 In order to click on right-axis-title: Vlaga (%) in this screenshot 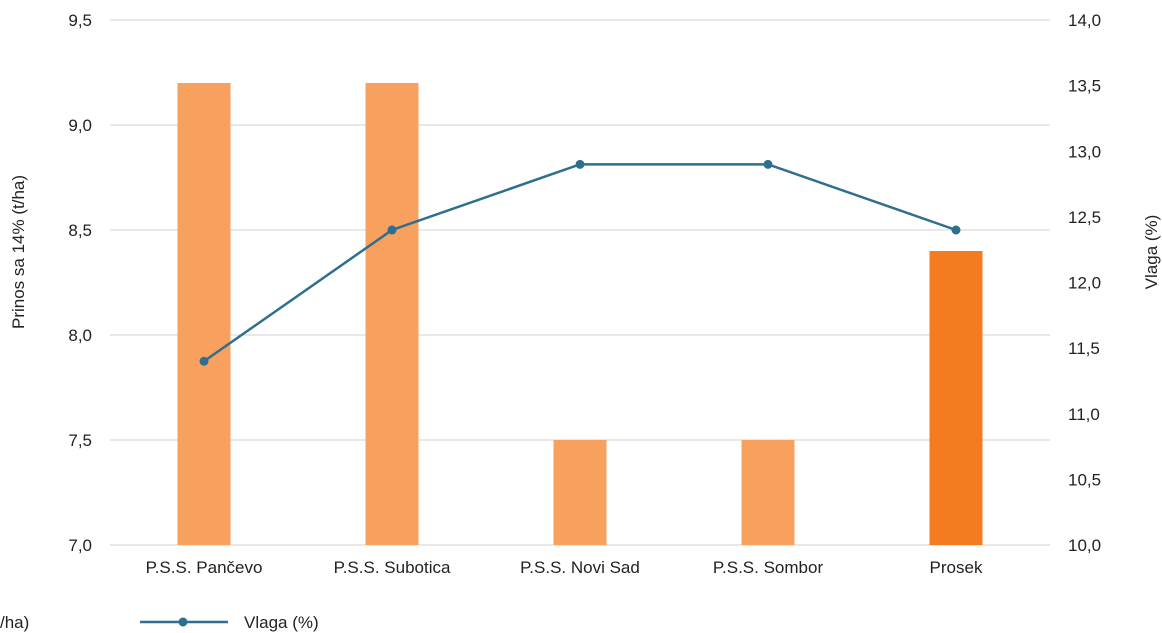, I will do `click(1151, 252)`.